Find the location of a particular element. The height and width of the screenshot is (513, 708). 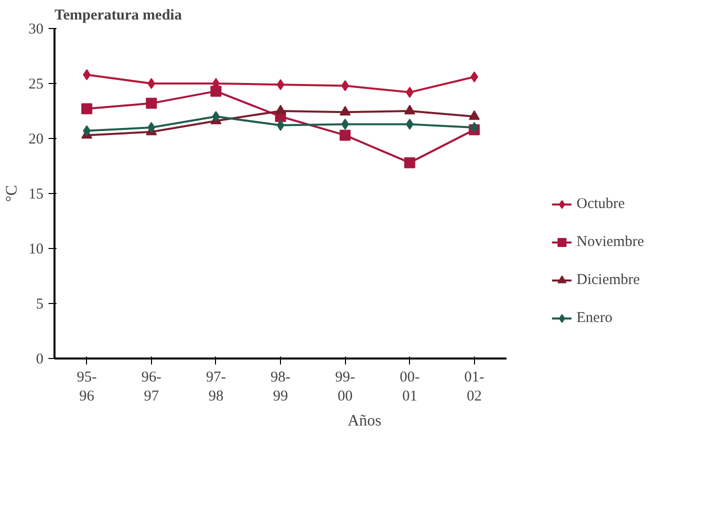

y-tick-label: 5 is located at coordinates (40, 304).